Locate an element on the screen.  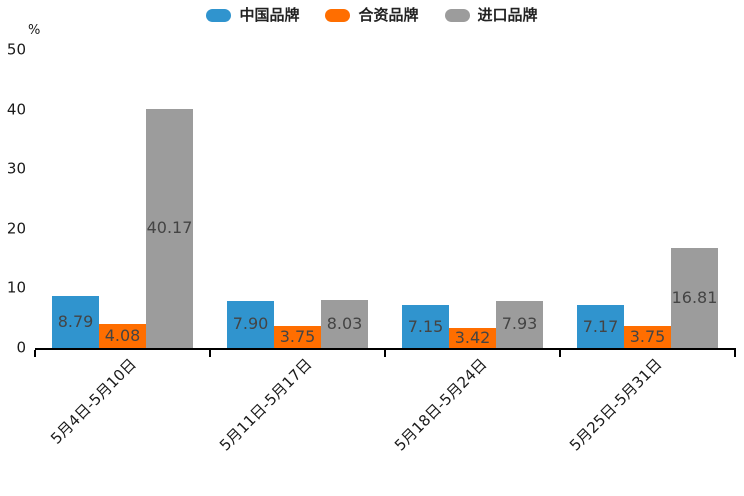
y-tick-label: 20 is located at coordinates (16, 228).